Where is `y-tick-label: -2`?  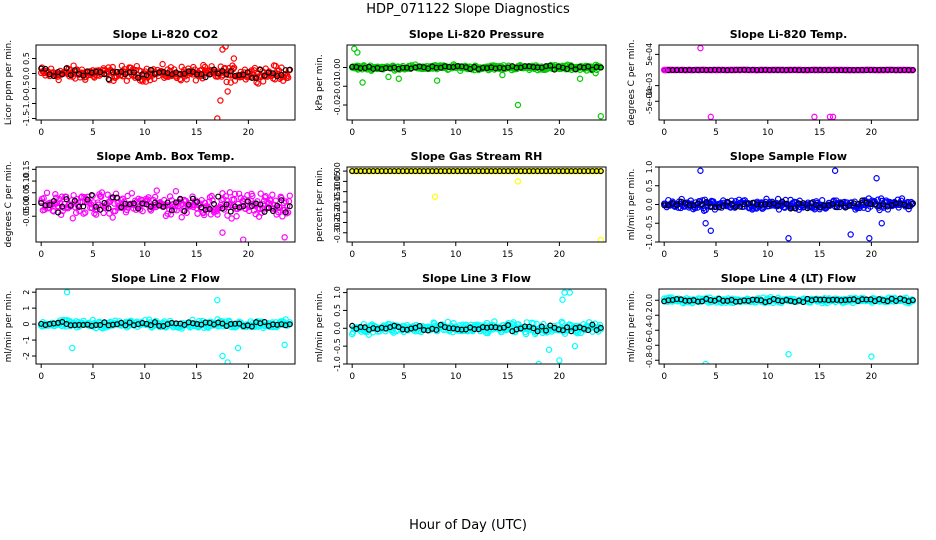
y-tick-label: -2 is located at coordinates (26, 356).